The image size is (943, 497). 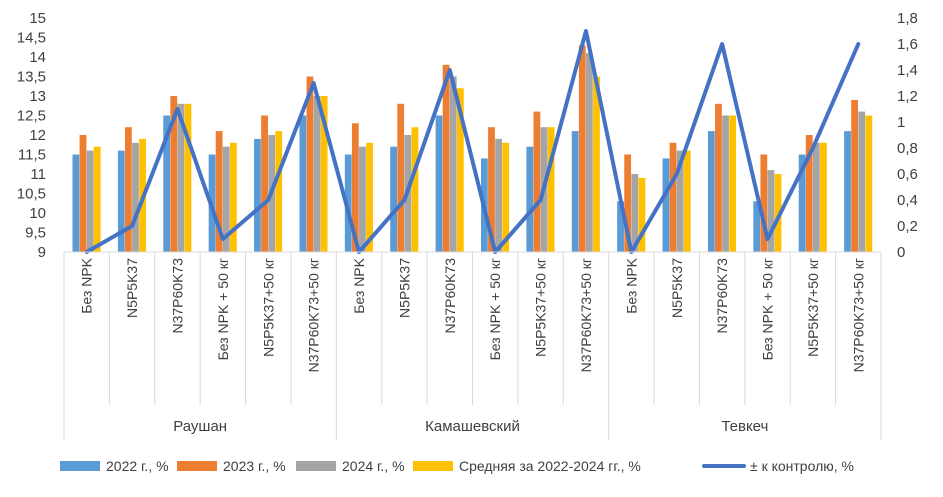 What do you see at coordinates (254, 466) in the screenshot?
I see `legend-label: 2023 г., %` at bounding box center [254, 466].